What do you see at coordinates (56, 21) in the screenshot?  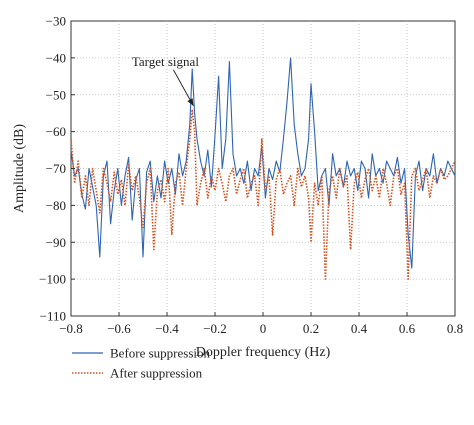 I see `y-tick-label: −30` at bounding box center [56, 21].